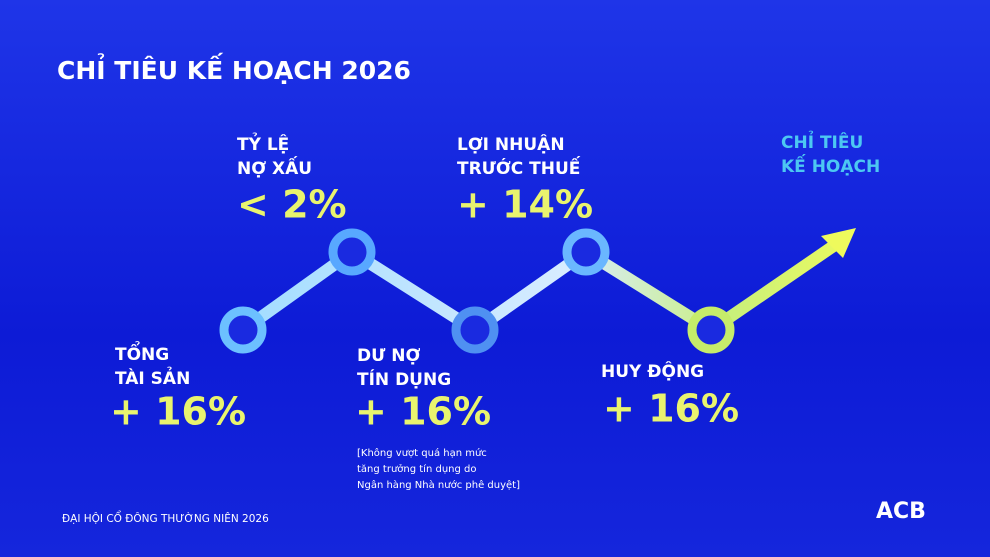 Image resolution: width=990 pixels, height=557 pixels. What do you see at coordinates (417, 469) in the screenshot?
I see `item-note: tăng trưởng tín dụng do` at bounding box center [417, 469].